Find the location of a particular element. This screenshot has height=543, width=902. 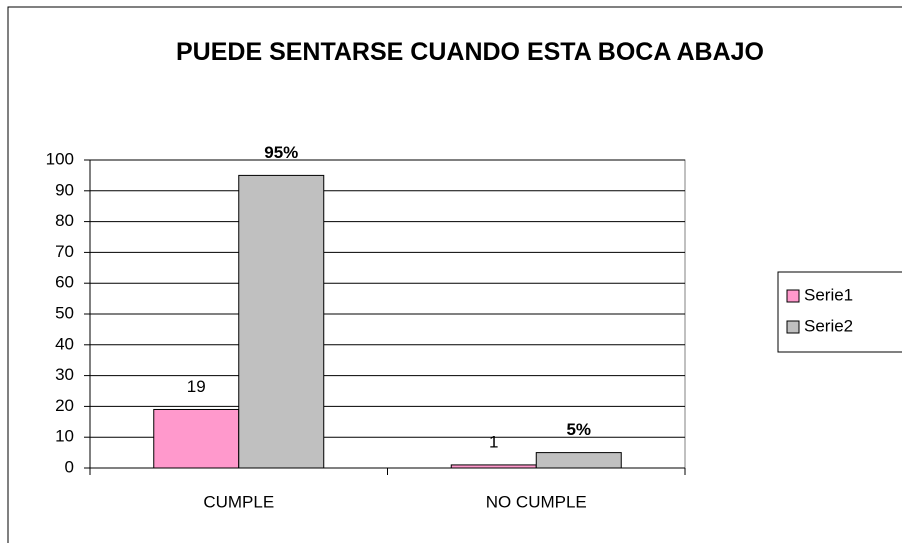

y-tick-label: 80 is located at coordinates (64, 220).